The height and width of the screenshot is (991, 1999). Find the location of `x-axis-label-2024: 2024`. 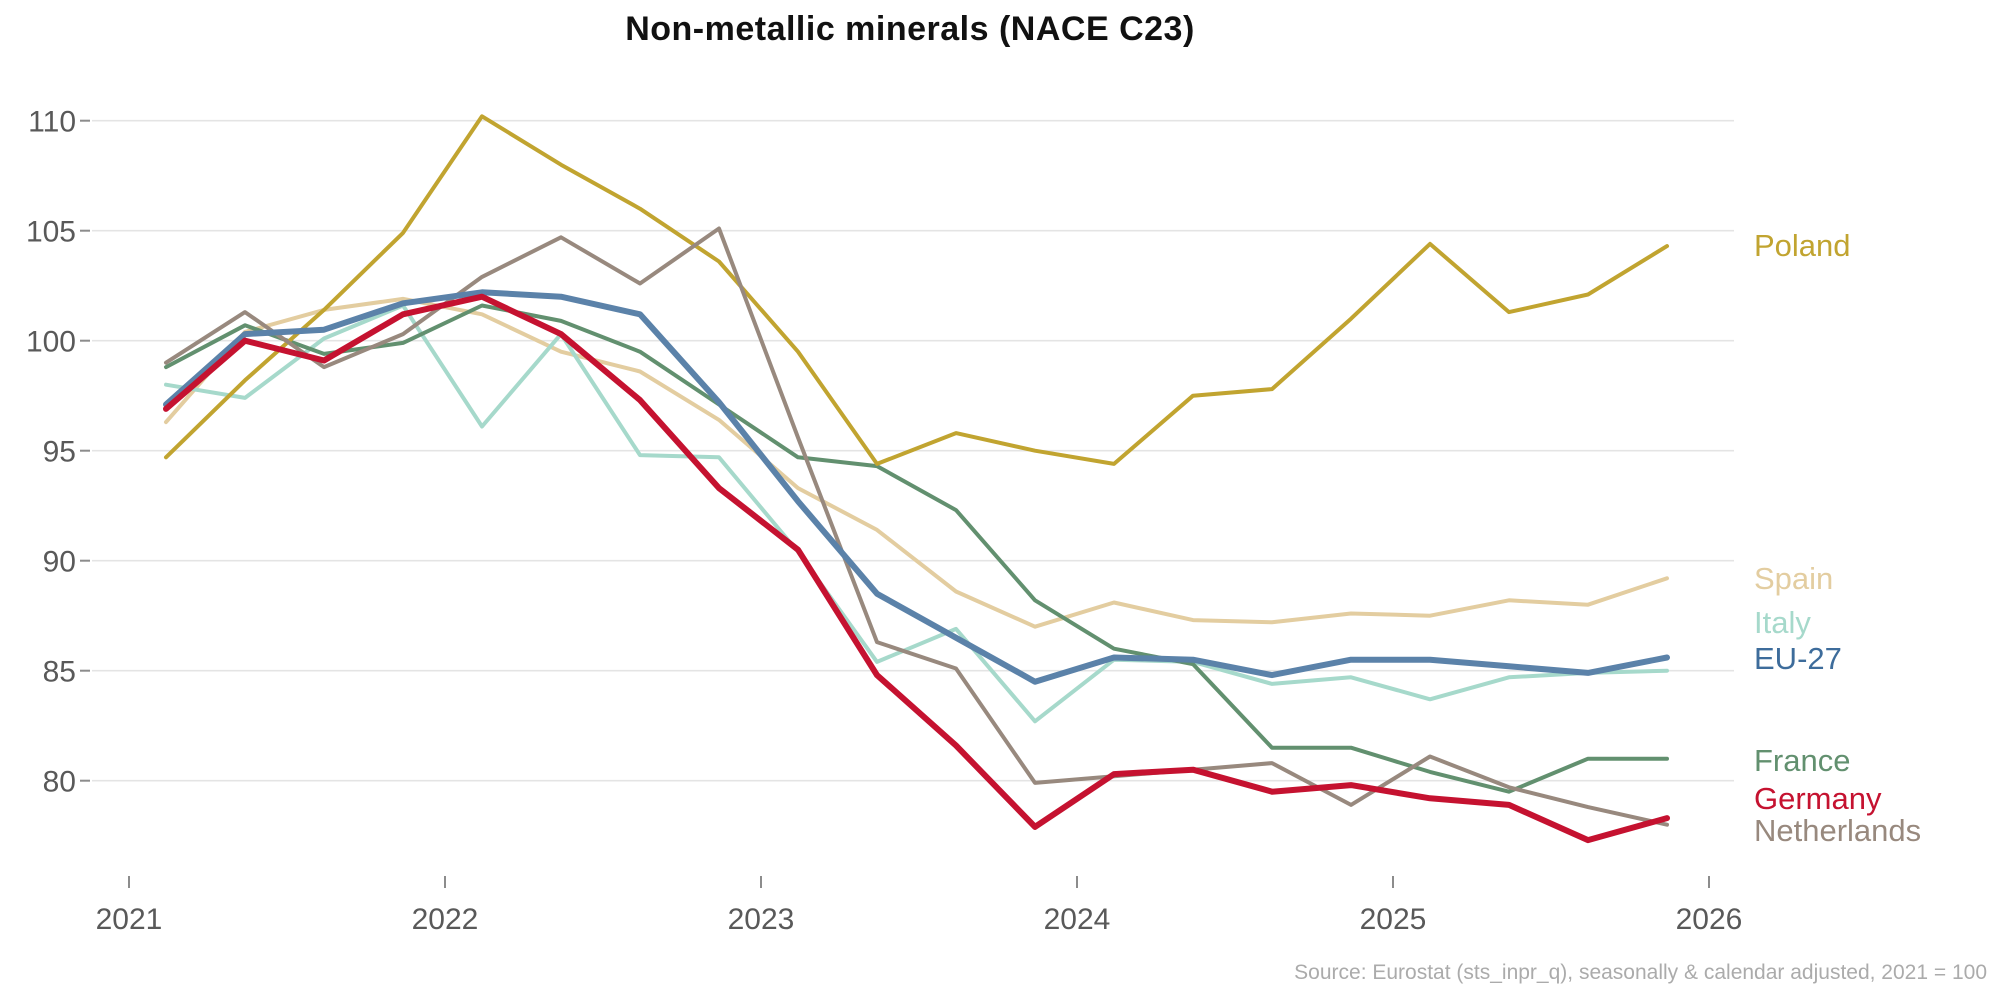

x-axis-label-2024: 2024 is located at coordinates (1077, 919).